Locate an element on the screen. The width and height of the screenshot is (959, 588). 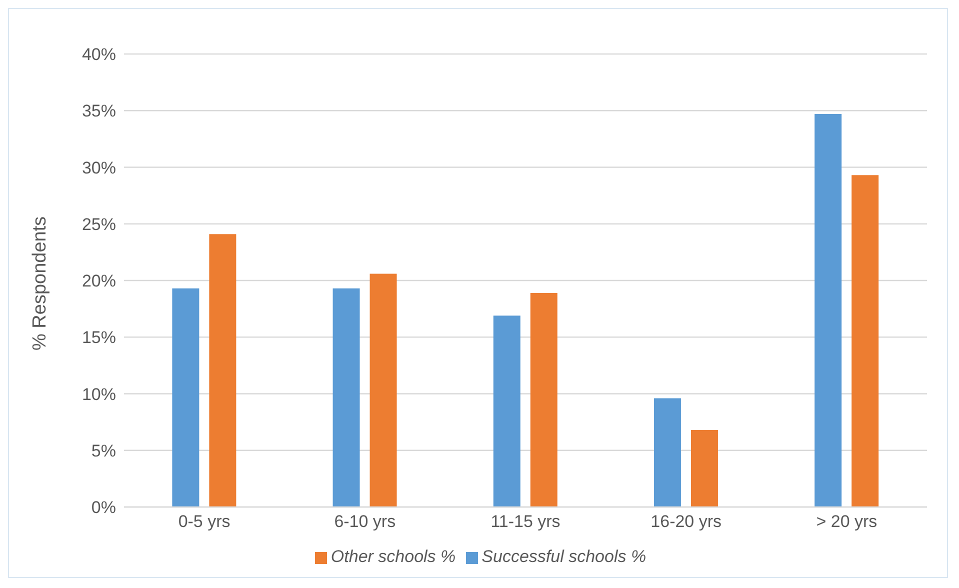
y-tick-label: 30% is located at coordinates (99, 168).